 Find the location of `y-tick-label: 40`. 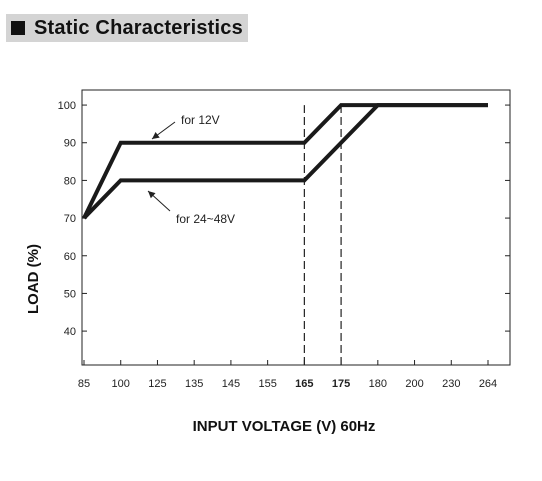

y-tick-label: 40 is located at coordinates (70, 332).